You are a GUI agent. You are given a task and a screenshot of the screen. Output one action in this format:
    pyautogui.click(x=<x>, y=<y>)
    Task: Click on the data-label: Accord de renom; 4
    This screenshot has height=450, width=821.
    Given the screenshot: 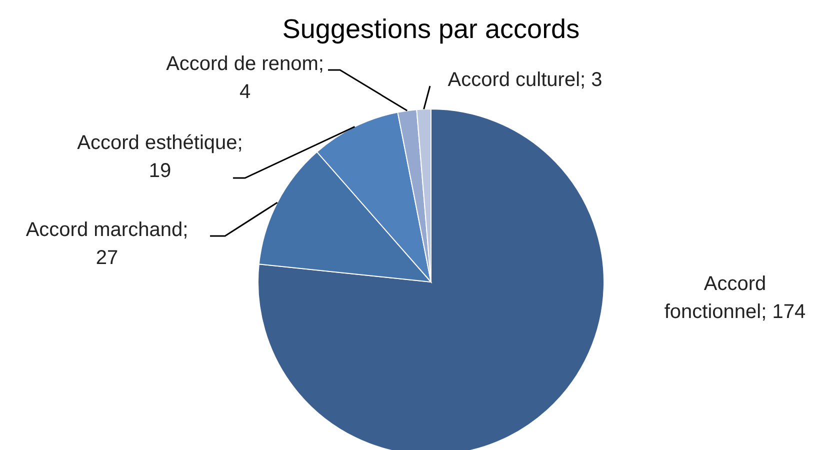 What is the action you would take?
    pyautogui.click(x=245, y=78)
    